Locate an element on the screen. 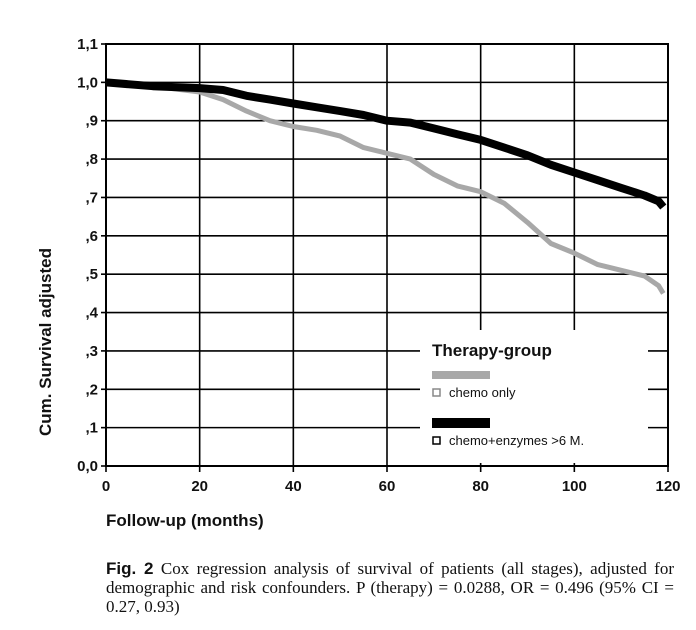 The width and height of the screenshot is (696, 630). y-axis-ticks: 0,0 ,1 ,2 ,3 ,4 ,5 ,6 ,7 ,8 ,9 1,0 1,1 is located at coordinates (91, 255).